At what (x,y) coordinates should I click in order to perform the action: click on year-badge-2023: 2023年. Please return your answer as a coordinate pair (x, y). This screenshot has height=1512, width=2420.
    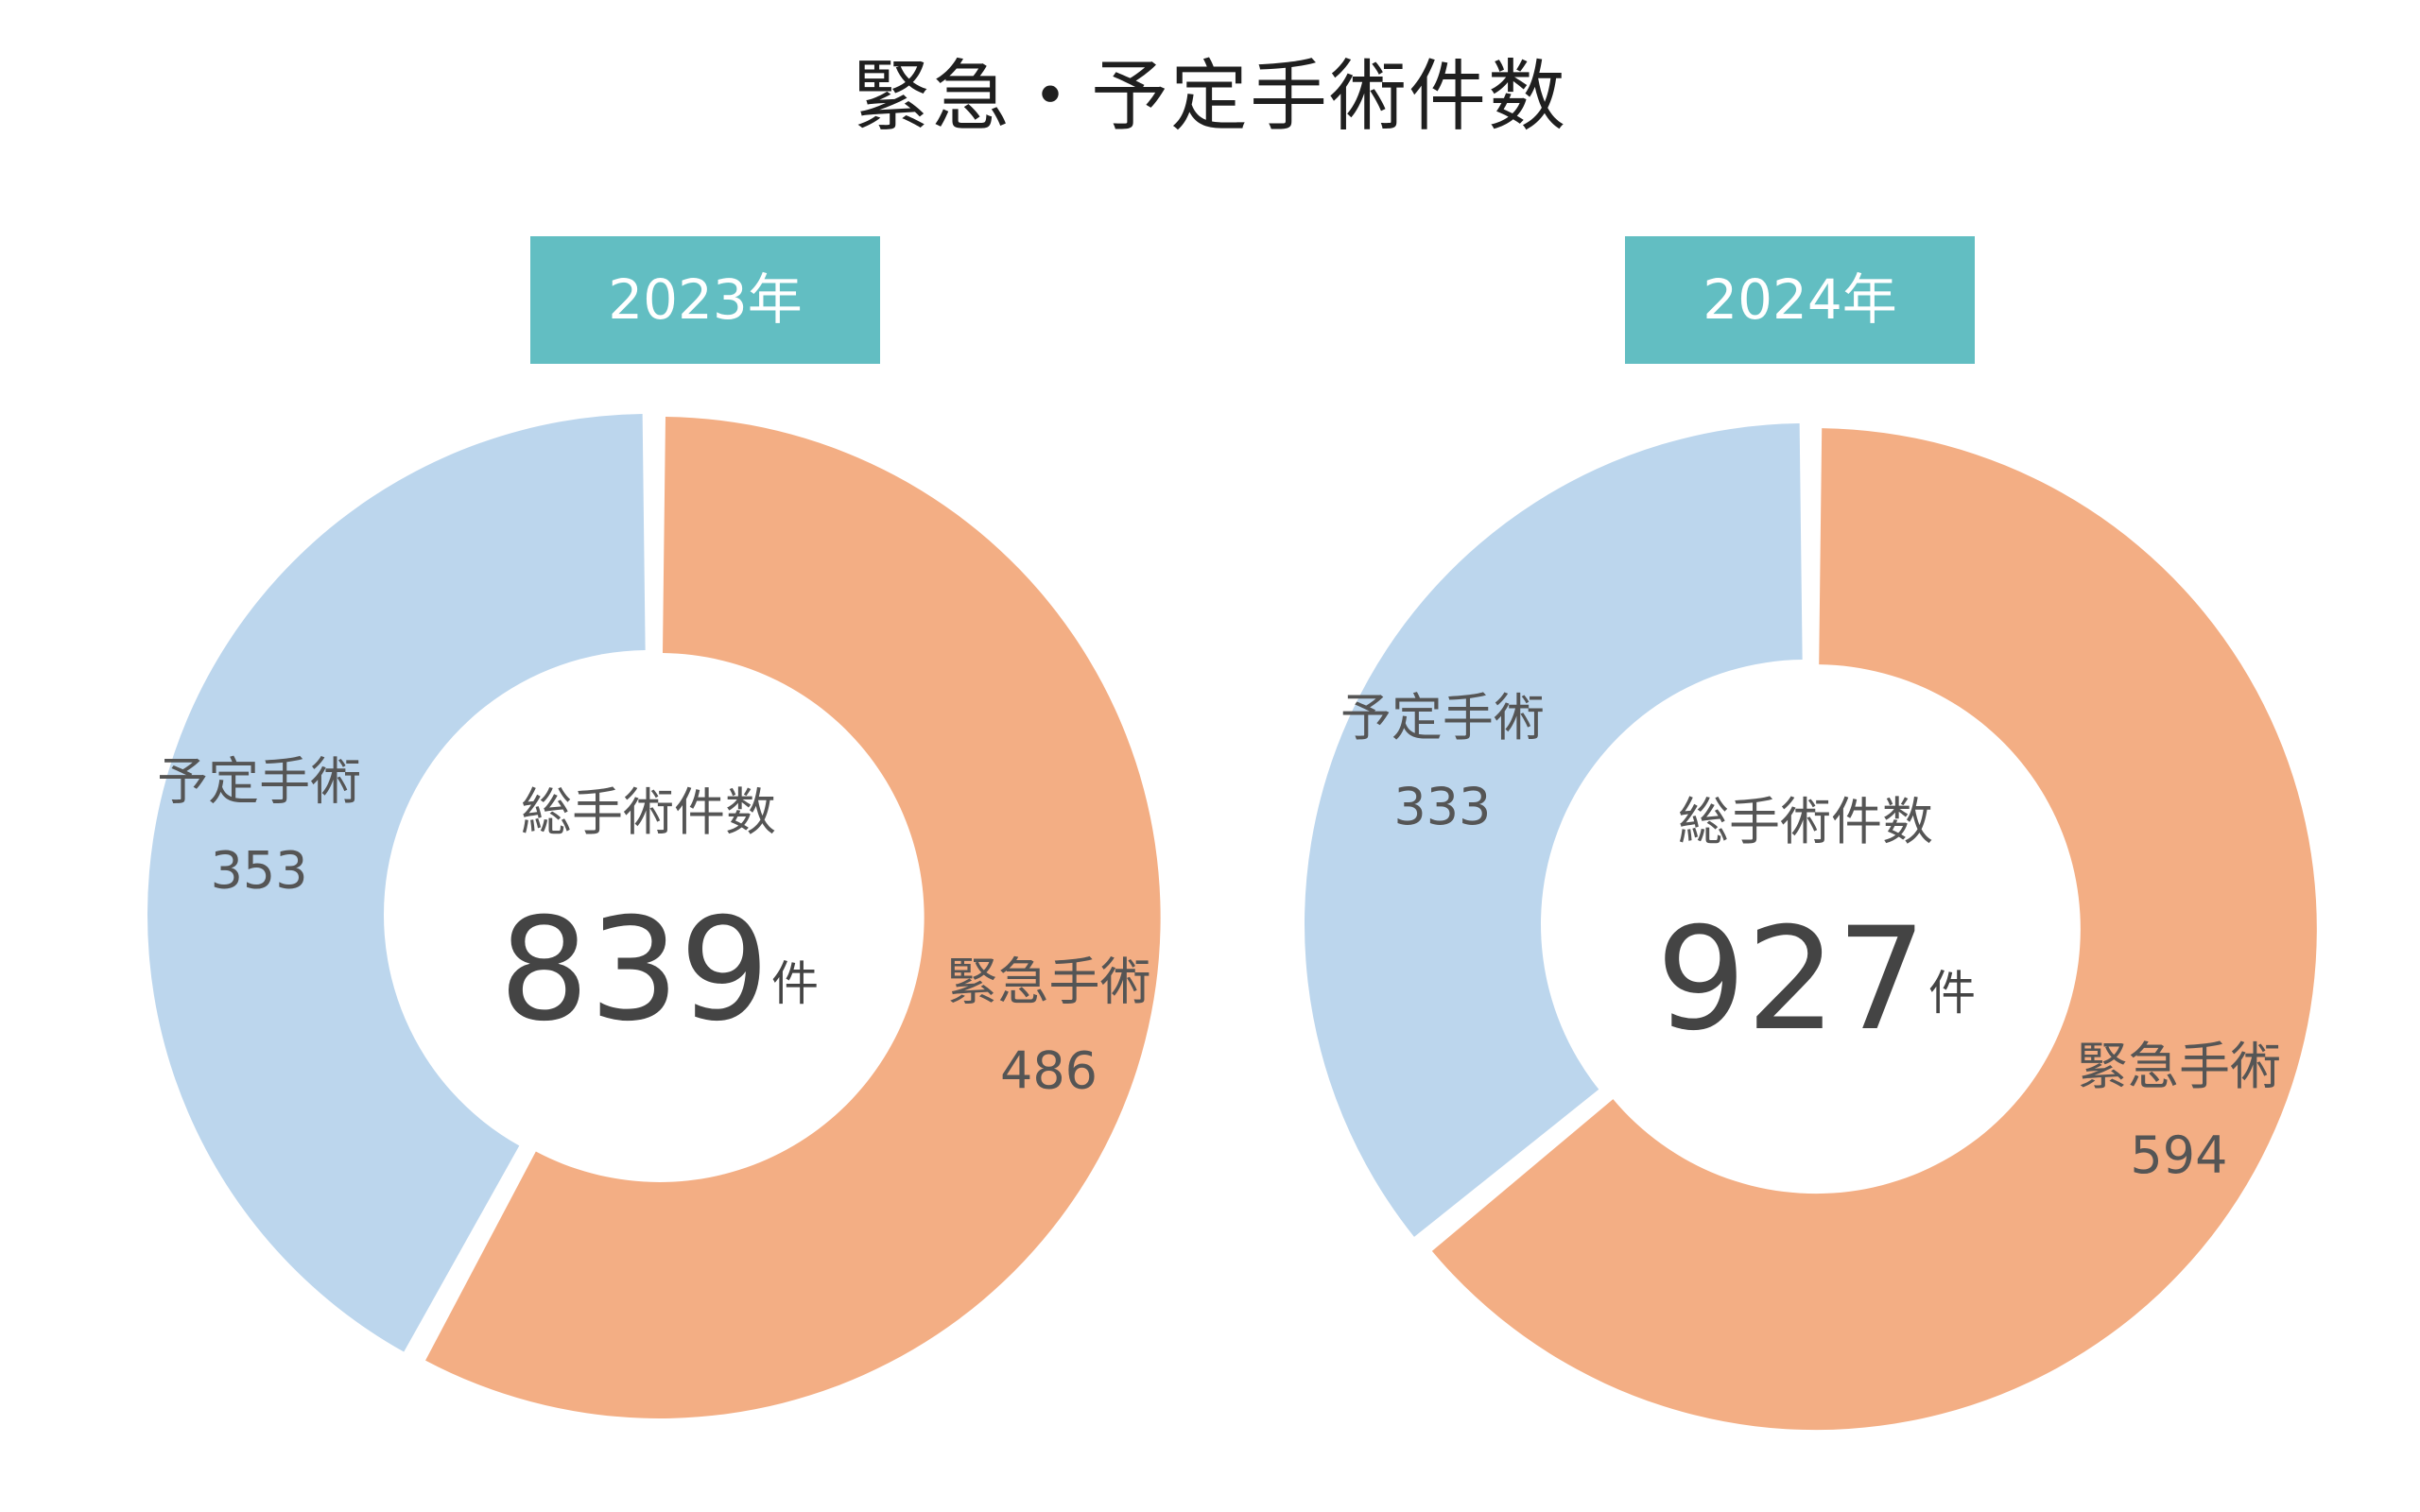
    Looking at the image, I should click on (705, 300).